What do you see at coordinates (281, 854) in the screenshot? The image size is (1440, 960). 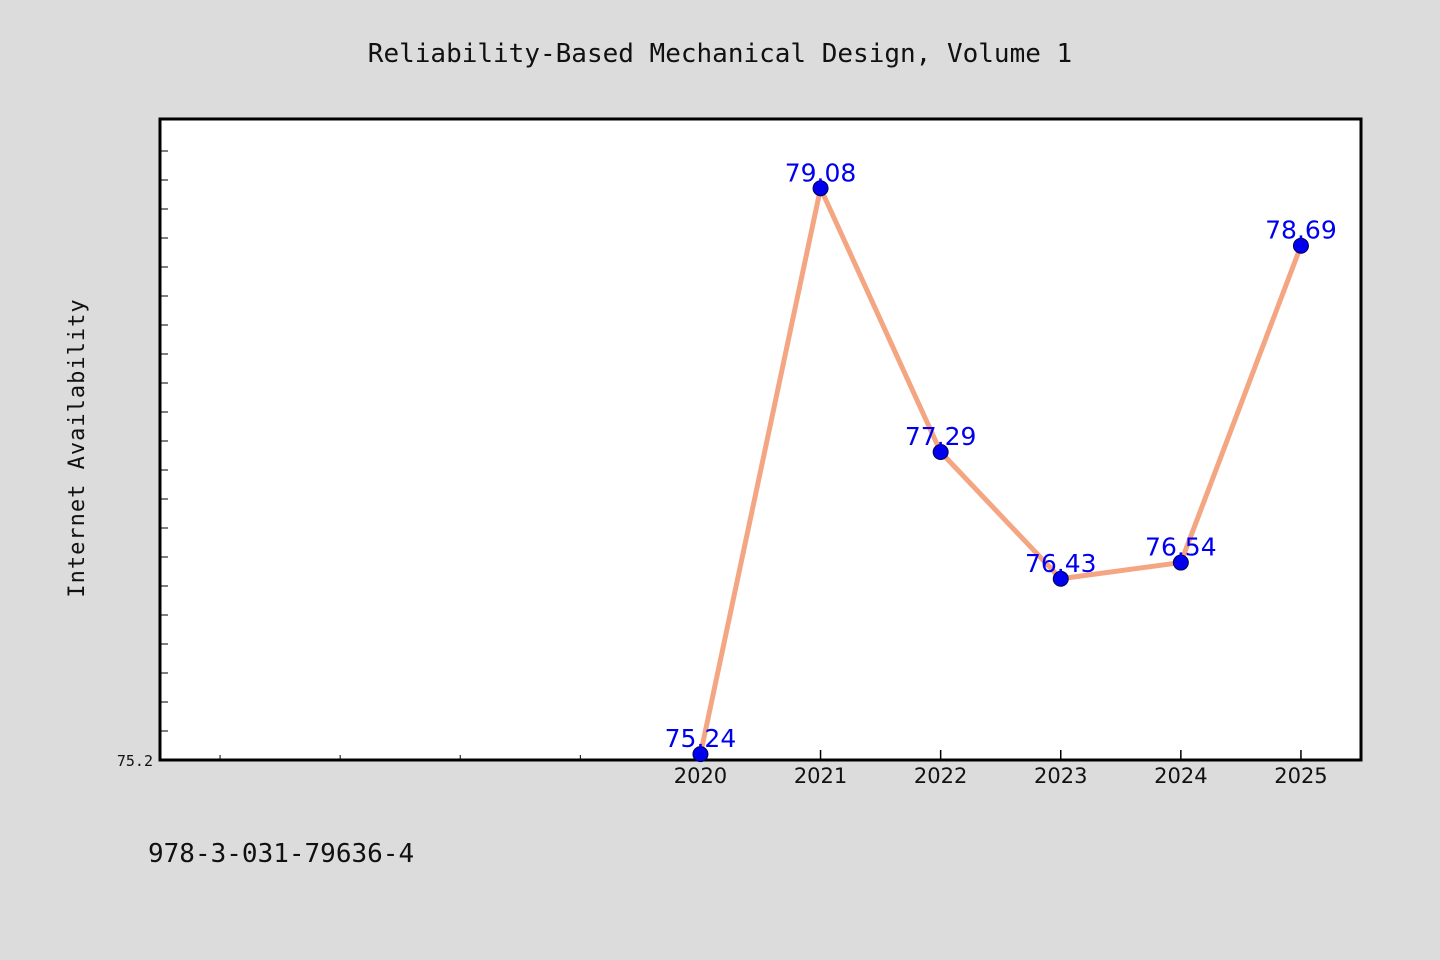 I see `footer-isbn: 978-3-031-79636-4` at bounding box center [281, 854].